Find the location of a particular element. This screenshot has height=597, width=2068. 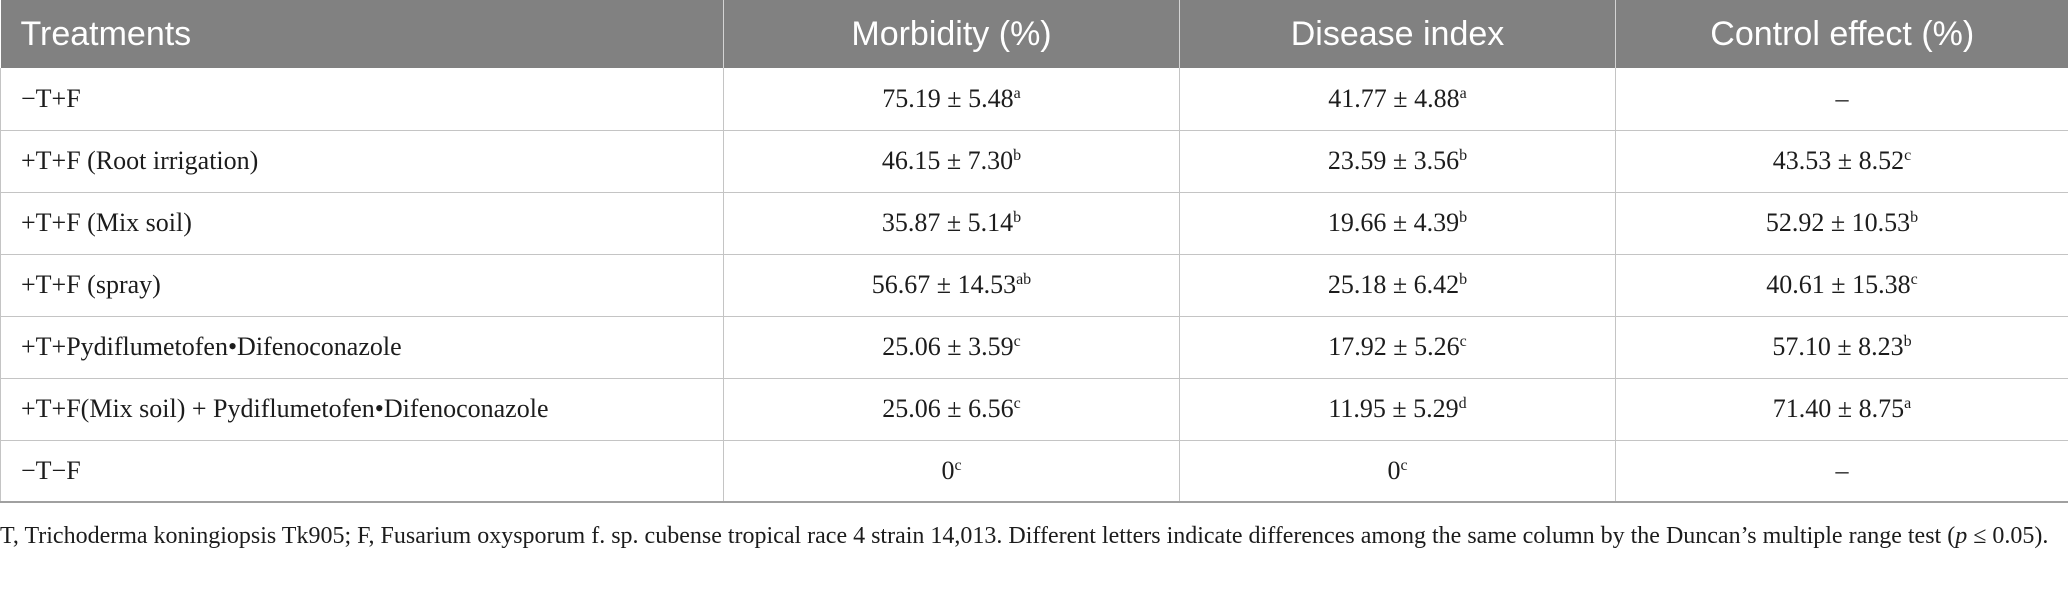

morbidity-cell: 35.87 ± 5.14b is located at coordinates (951, 223).